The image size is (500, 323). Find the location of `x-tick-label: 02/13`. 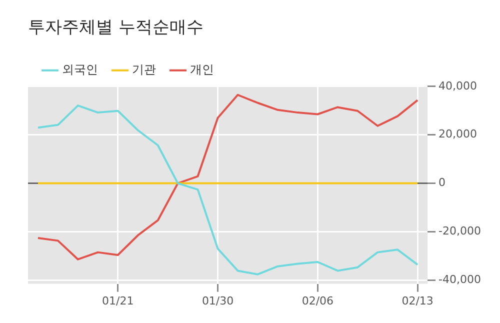

x-tick-label: 02/13 is located at coordinates (418, 301).